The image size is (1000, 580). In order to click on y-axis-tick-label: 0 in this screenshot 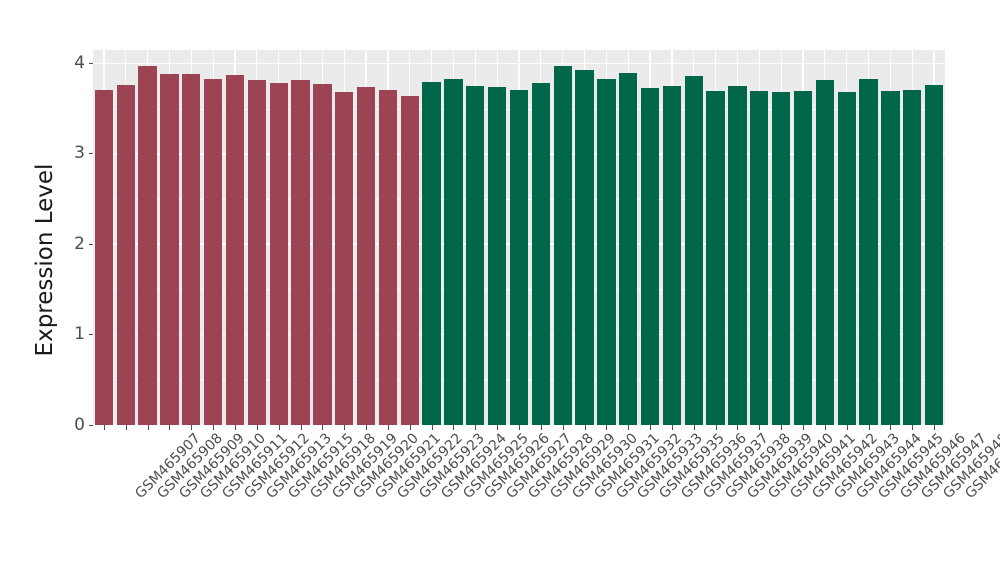, I will do `click(79, 424)`.